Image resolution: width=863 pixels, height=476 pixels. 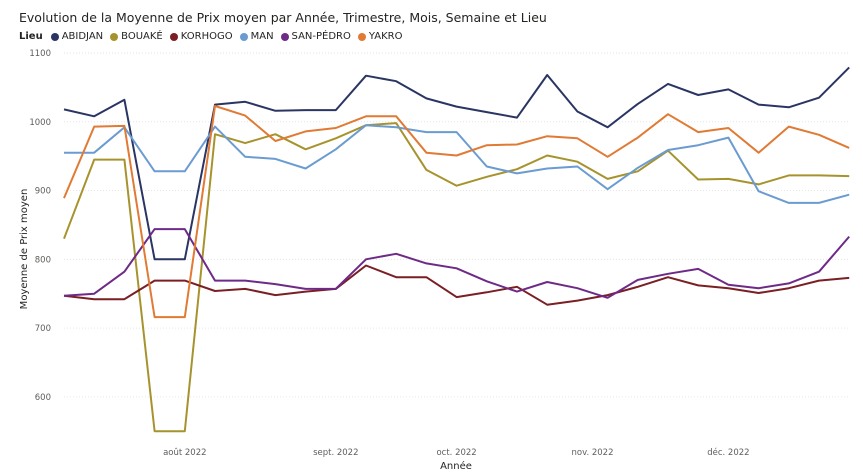 What do you see at coordinates (43, 398) in the screenshot?
I see `y-tick-label: 600` at bounding box center [43, 398].